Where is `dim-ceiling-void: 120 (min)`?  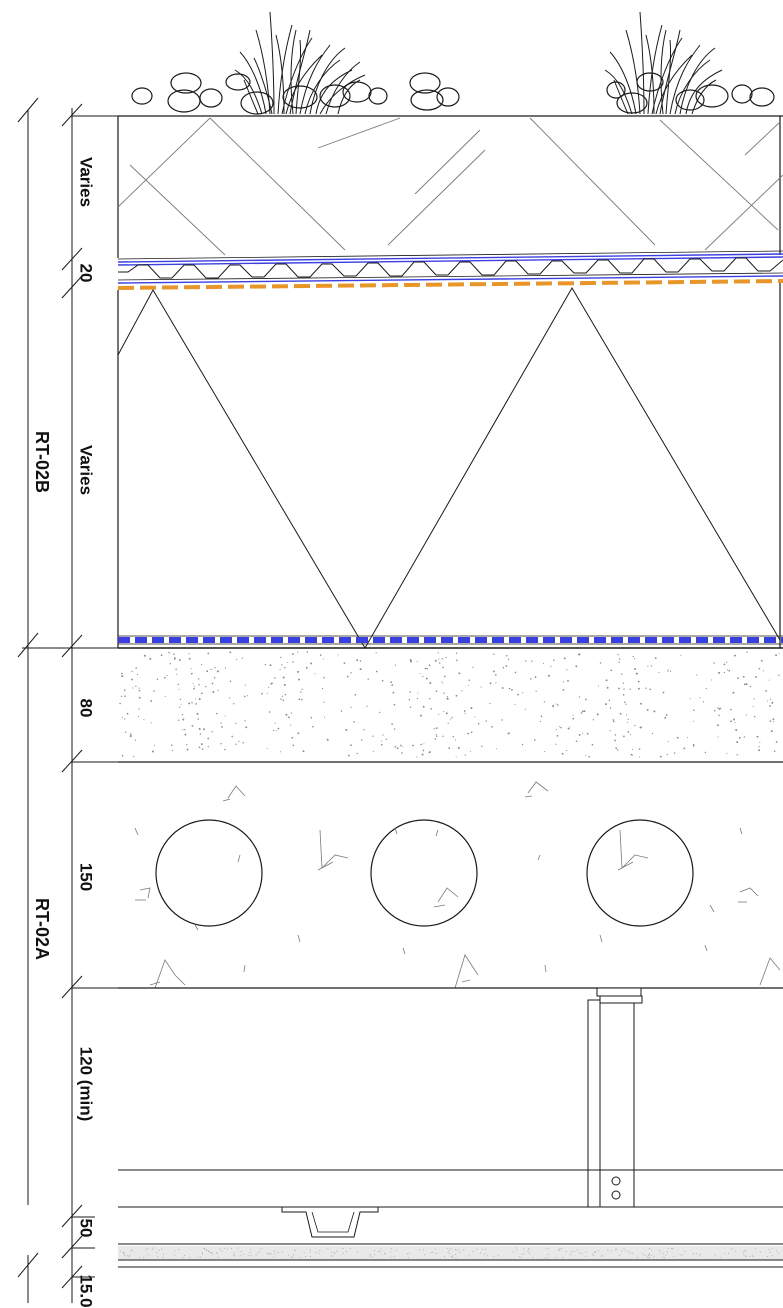
dim-ceiling-void: 120 (min) is located at coordinates (86, 1084).